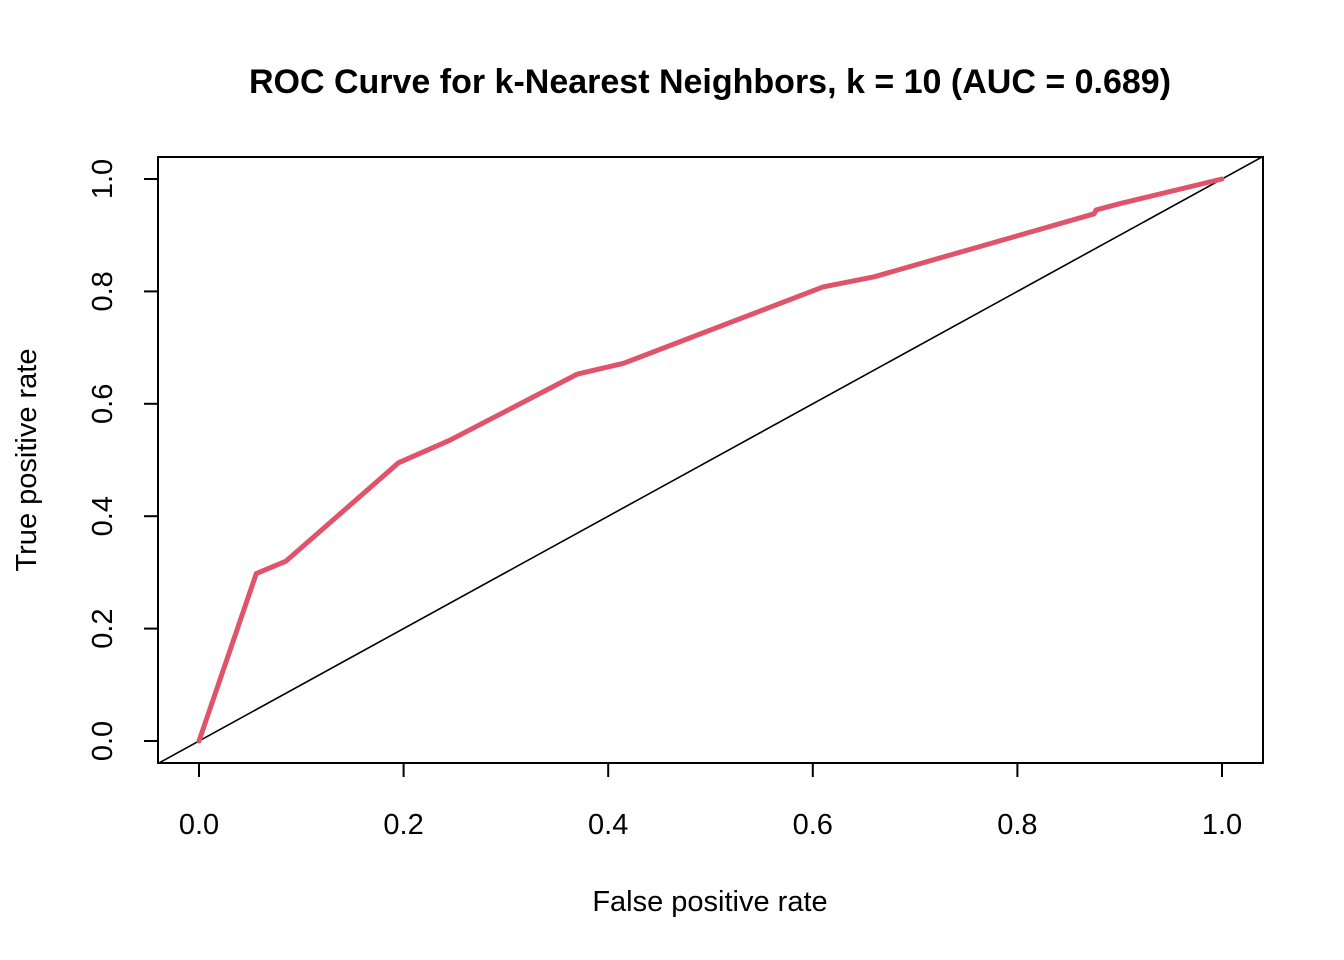 This screenshot has height=960, width=1344. What do you see at coordinates (709, 902) in the screenshot?
I see `x-axis-label: False positive rate` at bounding box center [709, 902].